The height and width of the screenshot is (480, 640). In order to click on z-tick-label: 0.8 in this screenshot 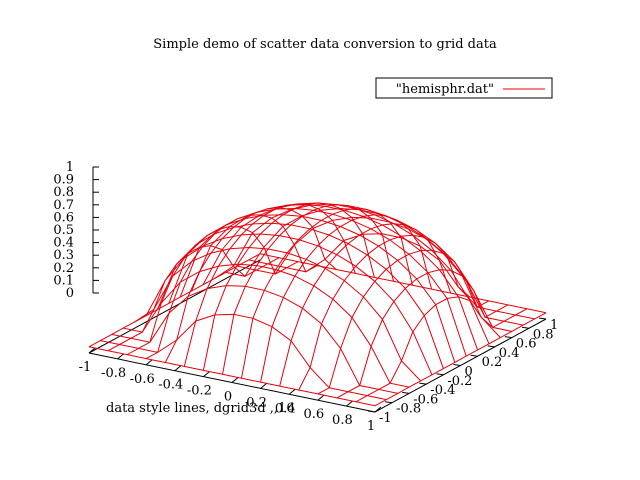, I will do `click(63, 192)`.